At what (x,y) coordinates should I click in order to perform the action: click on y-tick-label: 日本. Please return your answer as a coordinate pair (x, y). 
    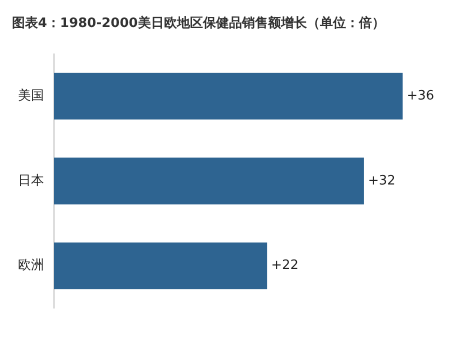
    Looking at the image, I should click on (31, 180).